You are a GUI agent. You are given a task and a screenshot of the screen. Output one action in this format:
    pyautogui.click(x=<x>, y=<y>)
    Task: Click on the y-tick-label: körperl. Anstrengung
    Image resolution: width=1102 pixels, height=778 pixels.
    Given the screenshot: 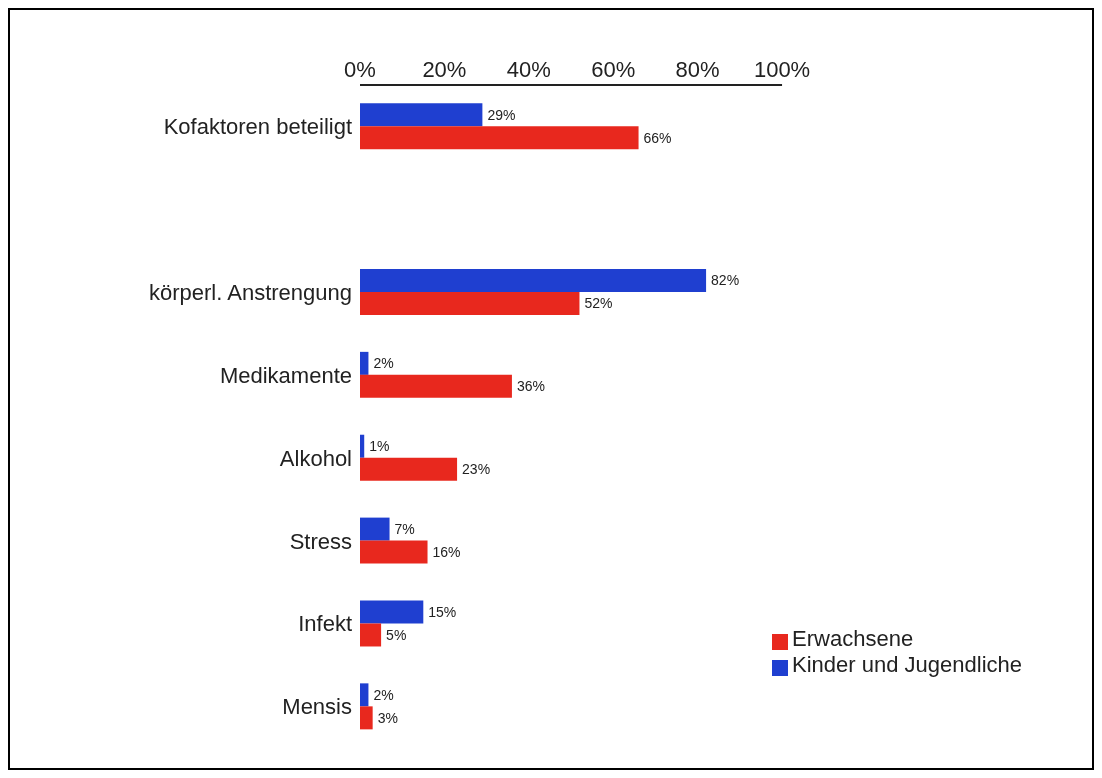 What is the action you would take?
    pyautogui.click(x=250, y=292)
    